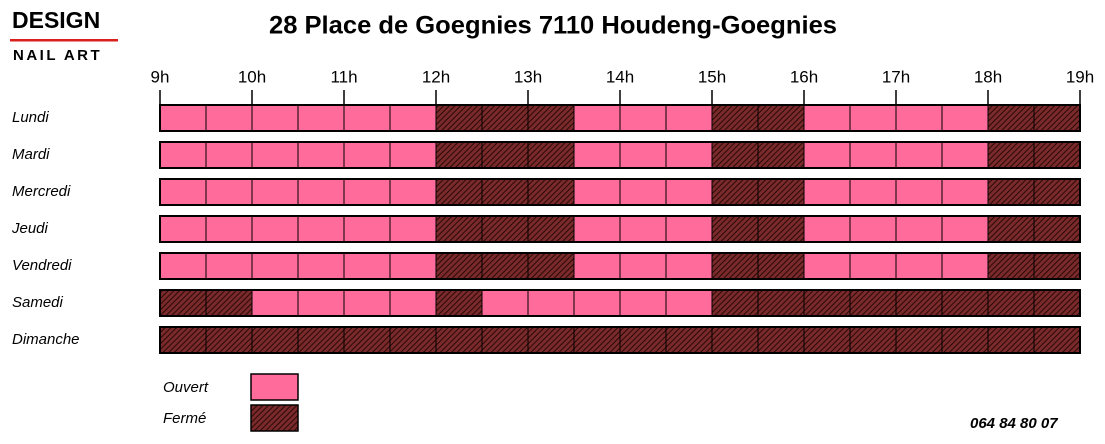  What do you see at coordinates (896, 76) in the screenshot?
I see `hour-label: 17h` at bounding box center [896, 76].